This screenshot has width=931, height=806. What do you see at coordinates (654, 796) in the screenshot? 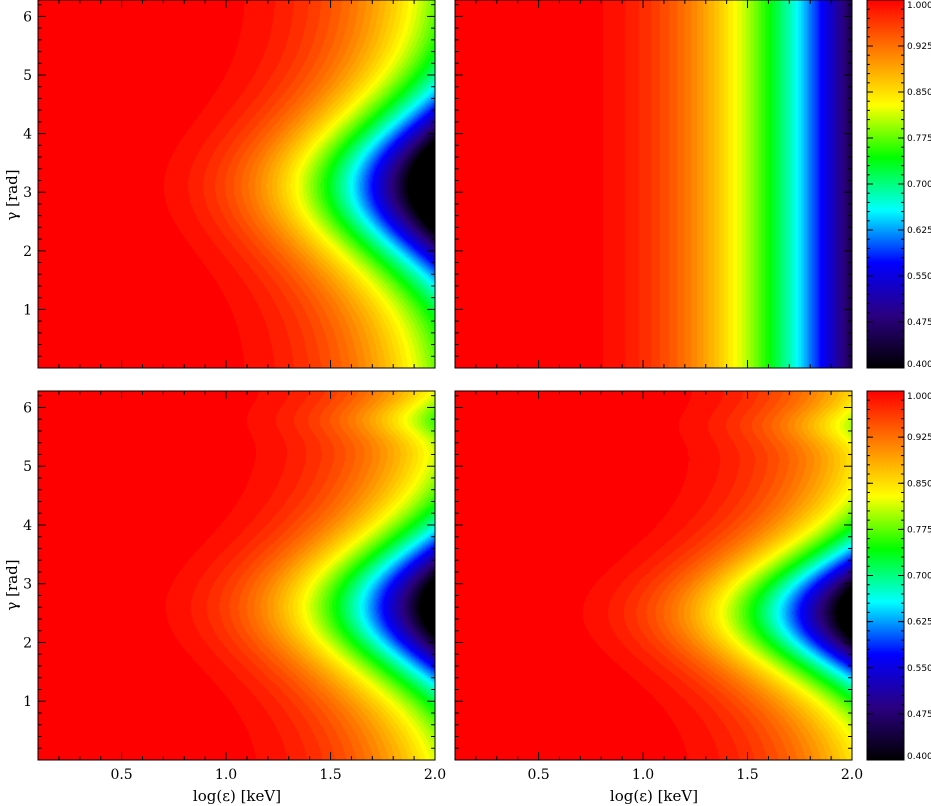
I see `xlabel-bottom-right: log(ε) [keV]` at bounding box center [654, 796].